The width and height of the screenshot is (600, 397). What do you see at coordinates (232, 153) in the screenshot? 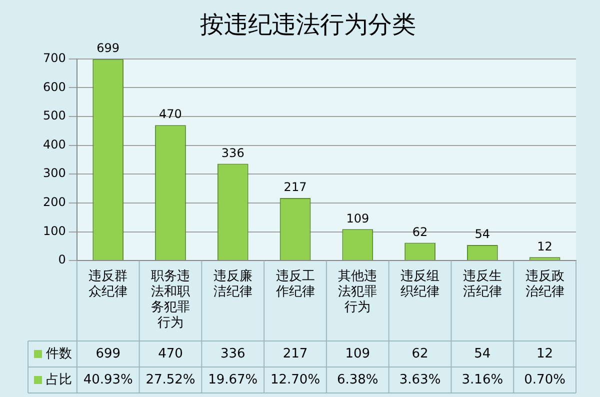
I see `text: 336` at bounding box center [232, 153].